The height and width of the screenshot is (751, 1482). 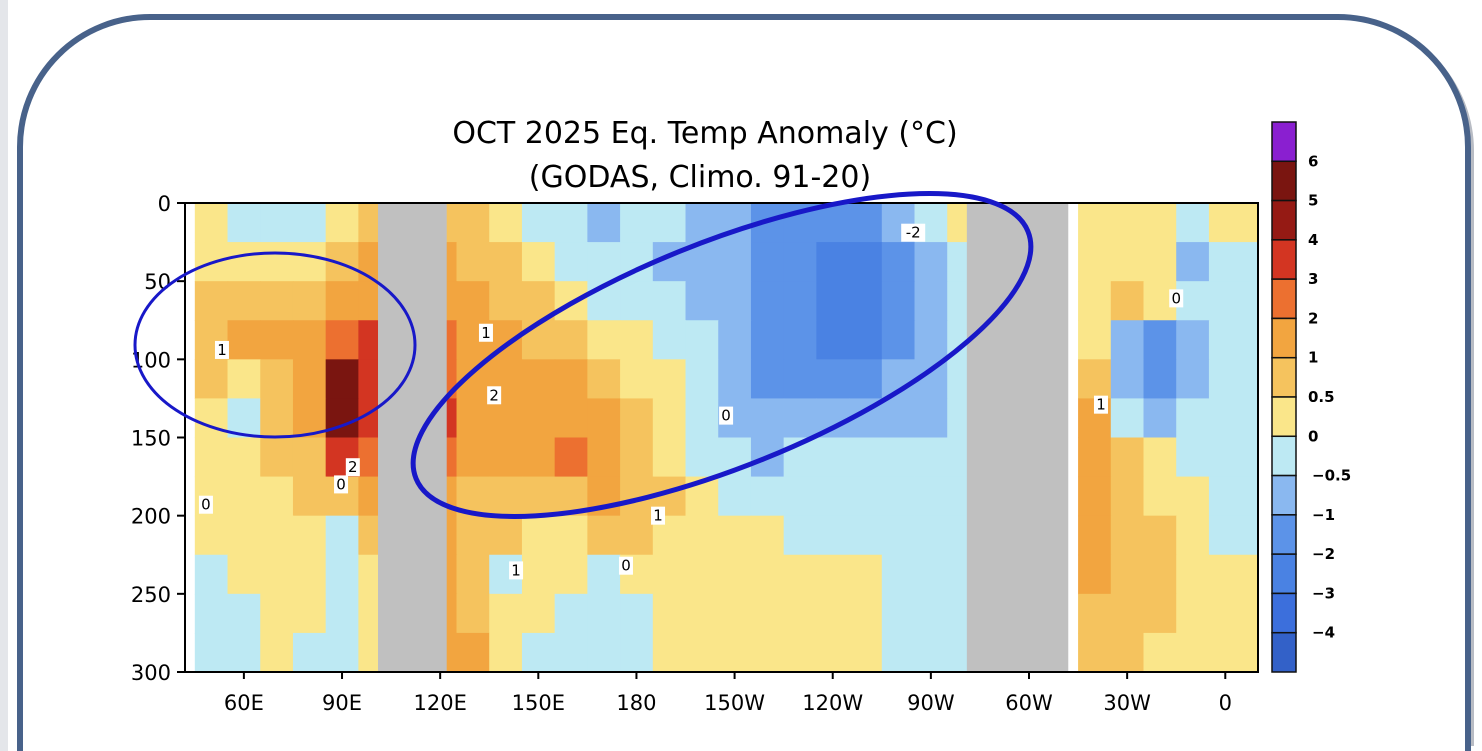 What do you see at coordinates (913, 233) in the screenshot?
I see `contour-label: -2` at bounding box center [913, 233].